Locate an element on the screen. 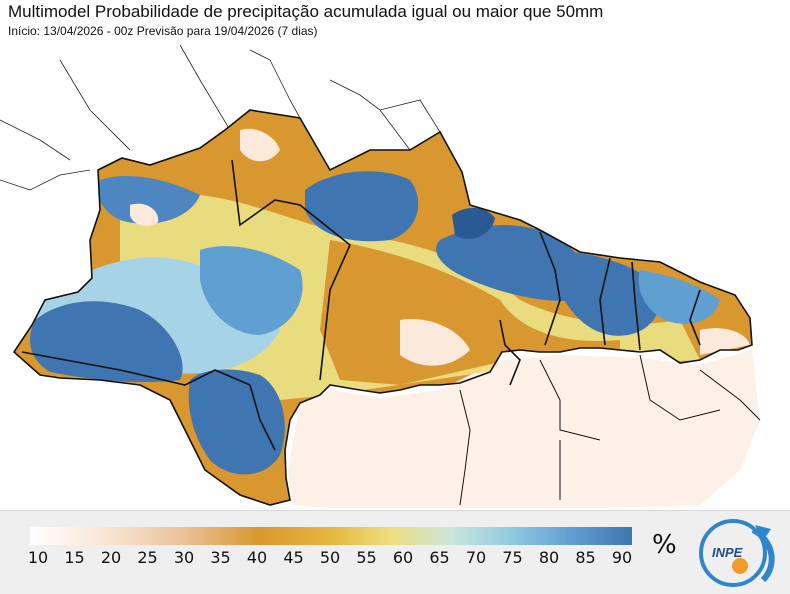 The width and height of the screenshot is (790, 594). wet-southwest is located at coordinates (236, 422).